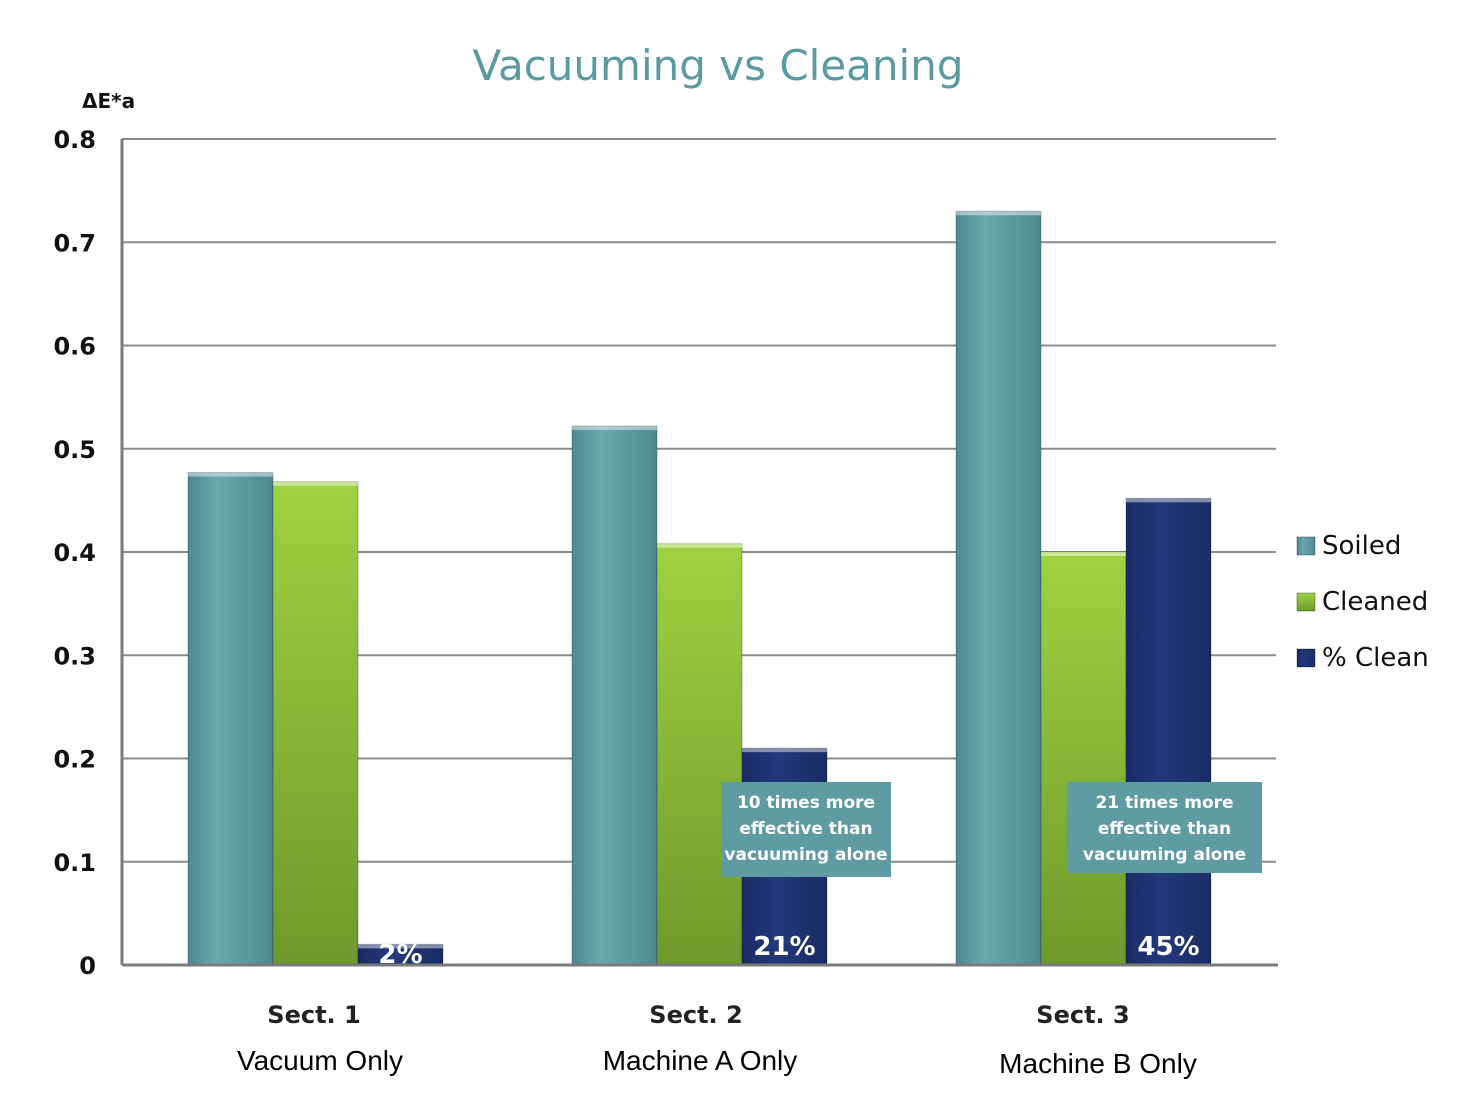 This screenshot has height=1099, width=1478. What do you see at coordinates (74, 450) in the screenshot?
I see `y-tick-label: 0.5` at bounding box center [74, 450].